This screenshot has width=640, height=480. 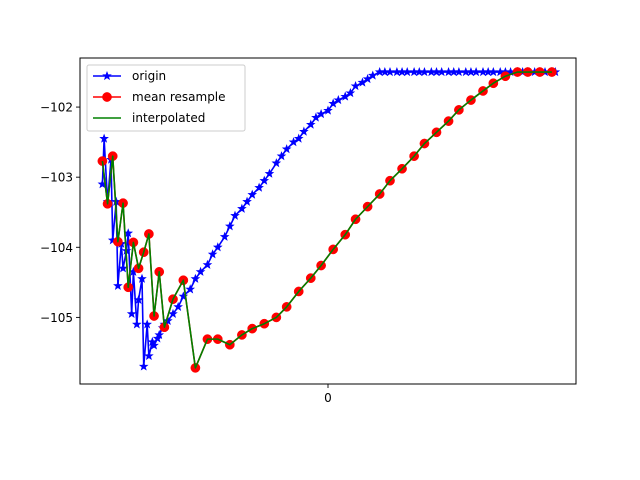 What do you see at coordinates (56, 178) in the screenshot?
I see `y-tick-label: −103` at bounding box center [56, 178].